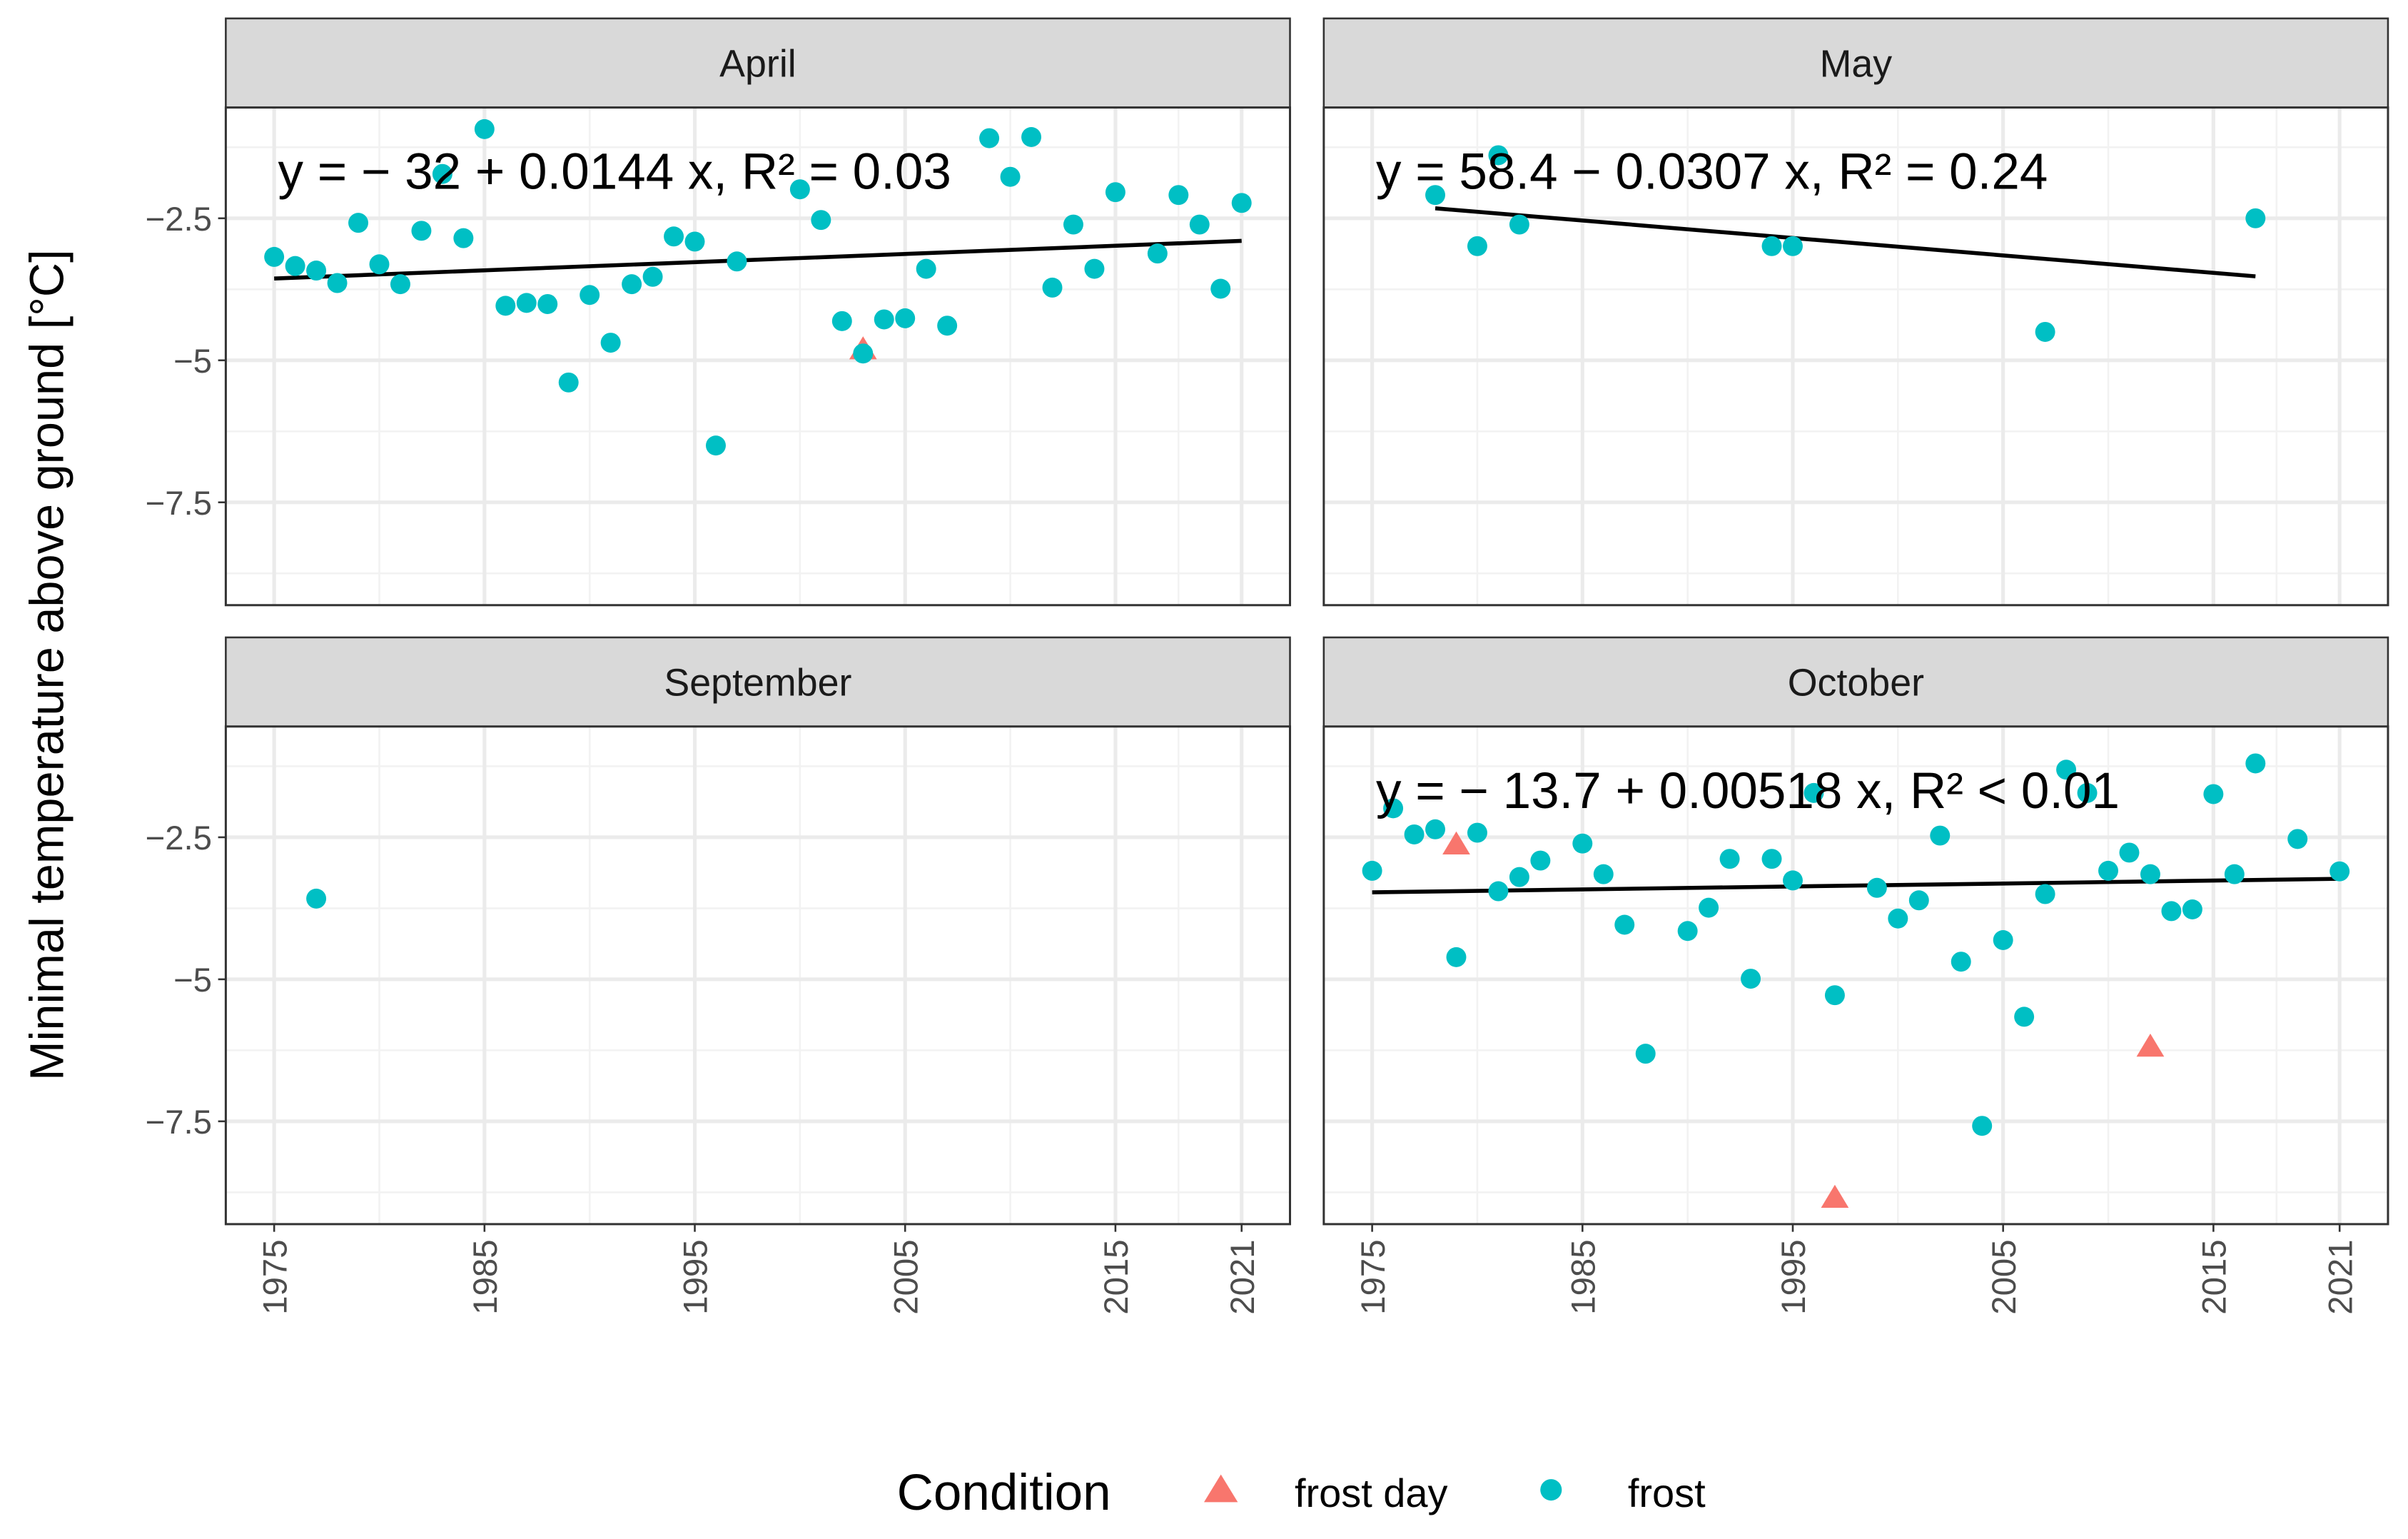 The width and height of the screenshot is (2408, 1539). Describe the element at coordinates (757, 683) in the screenshot. I see `strip-title: September` at that location.